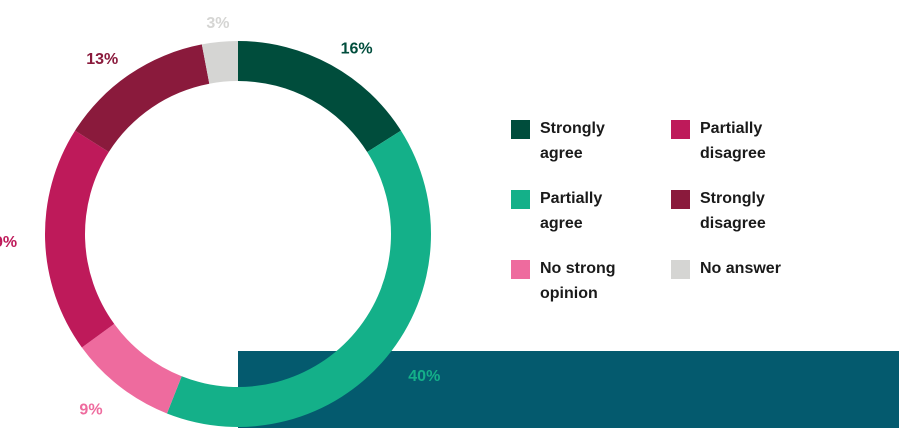 The width and height of the screenshot is (899, 428). What do you see at coordinates (8, 242) in the screenshot?
I see `data-label-partially-disagree: 19%` at bounding box center [8, 242].